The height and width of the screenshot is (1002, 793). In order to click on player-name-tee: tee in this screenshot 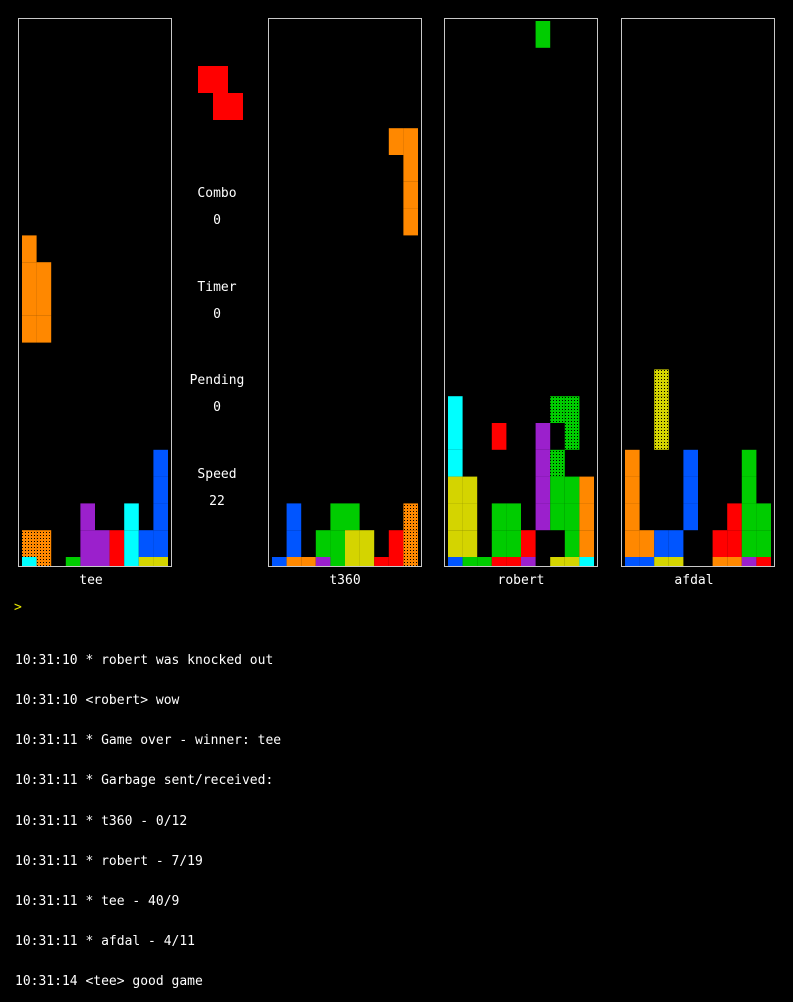, I will do `click(91, 580)`.